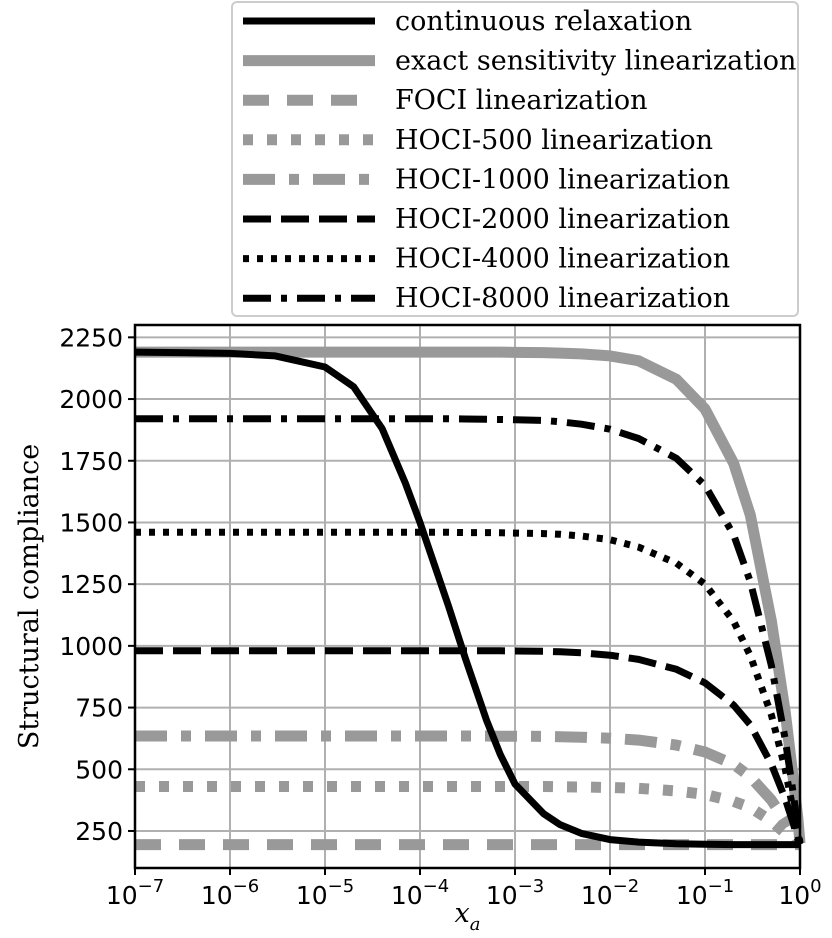 The image size is (832, 938). What do you see at coordinates (91, 522) in the screenshot?
I see `y-tick-label: 1500` at bounding box center [91, 522].